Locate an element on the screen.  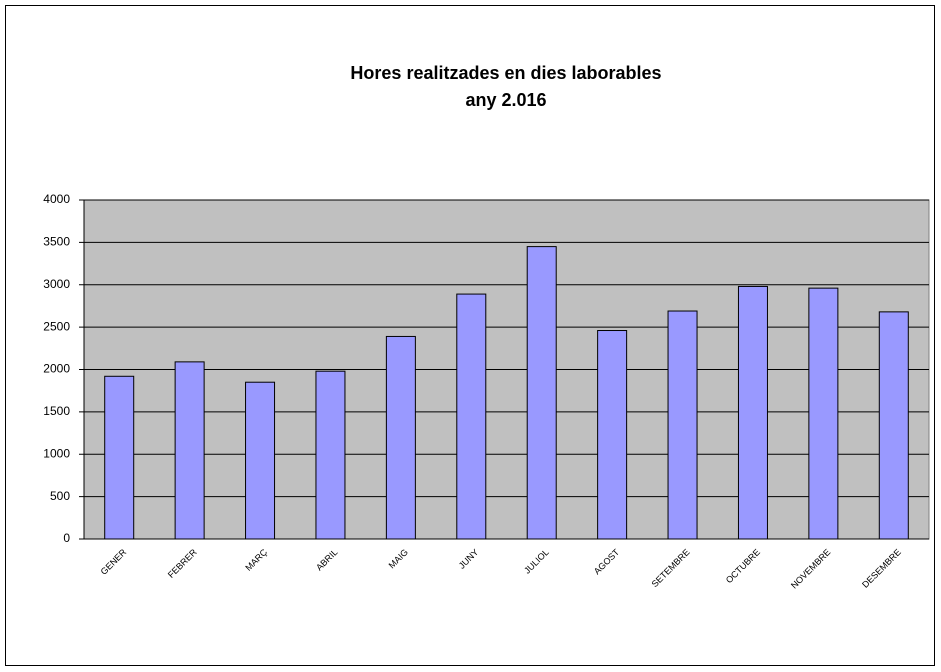
y-tick-label: 3000 is located at coordinates (56, 284).